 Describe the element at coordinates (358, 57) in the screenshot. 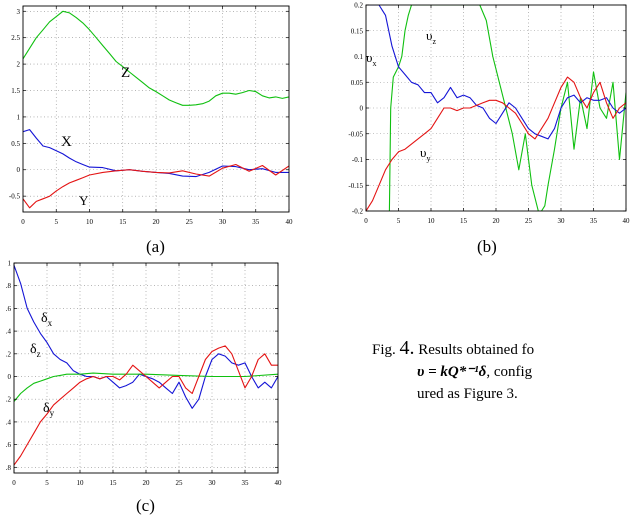

I see `y-tick-label: 0.1` at that location.